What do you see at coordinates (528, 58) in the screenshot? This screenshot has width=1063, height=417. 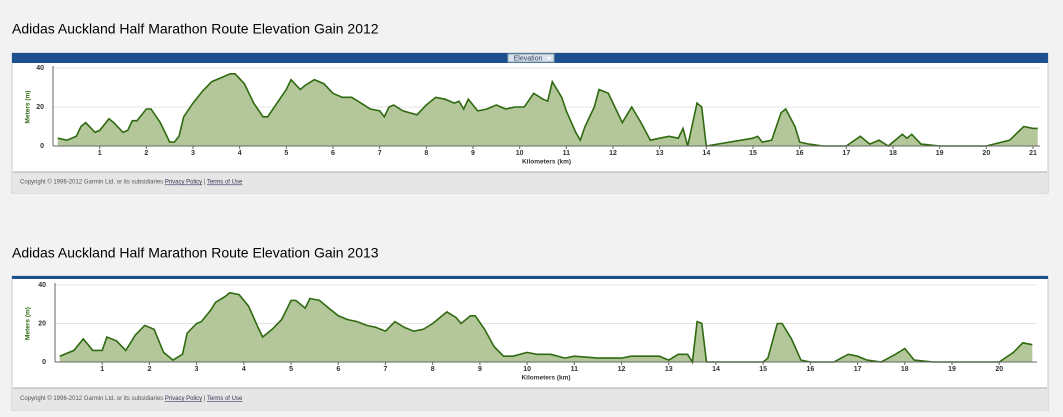 I see `header-label: Elevation` at bounding box center [528, 58].